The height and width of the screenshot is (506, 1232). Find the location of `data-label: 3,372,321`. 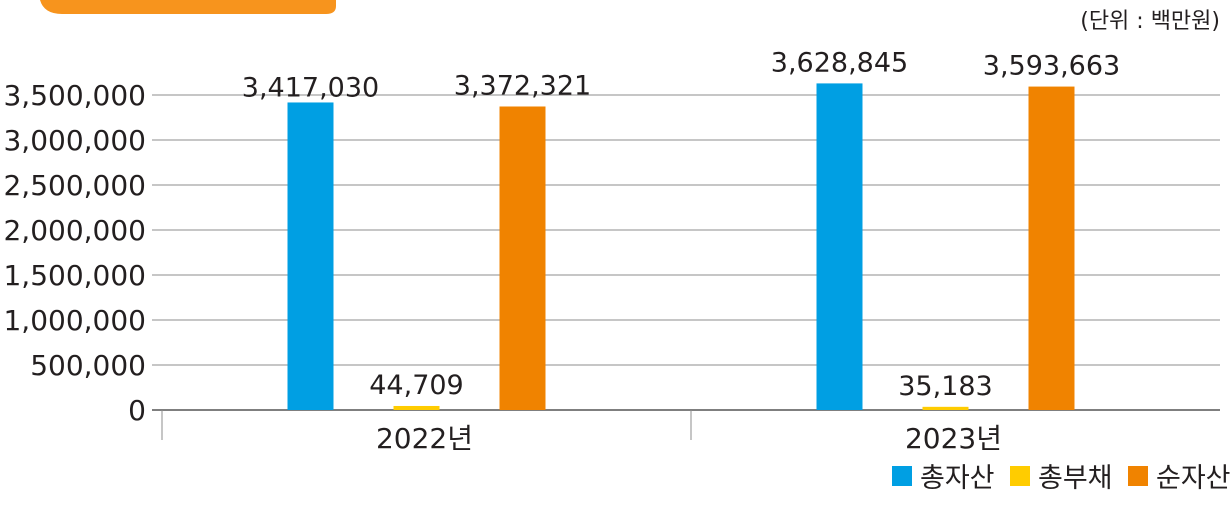

data-label: 3,372,321 is located at coordinates (522, 85).